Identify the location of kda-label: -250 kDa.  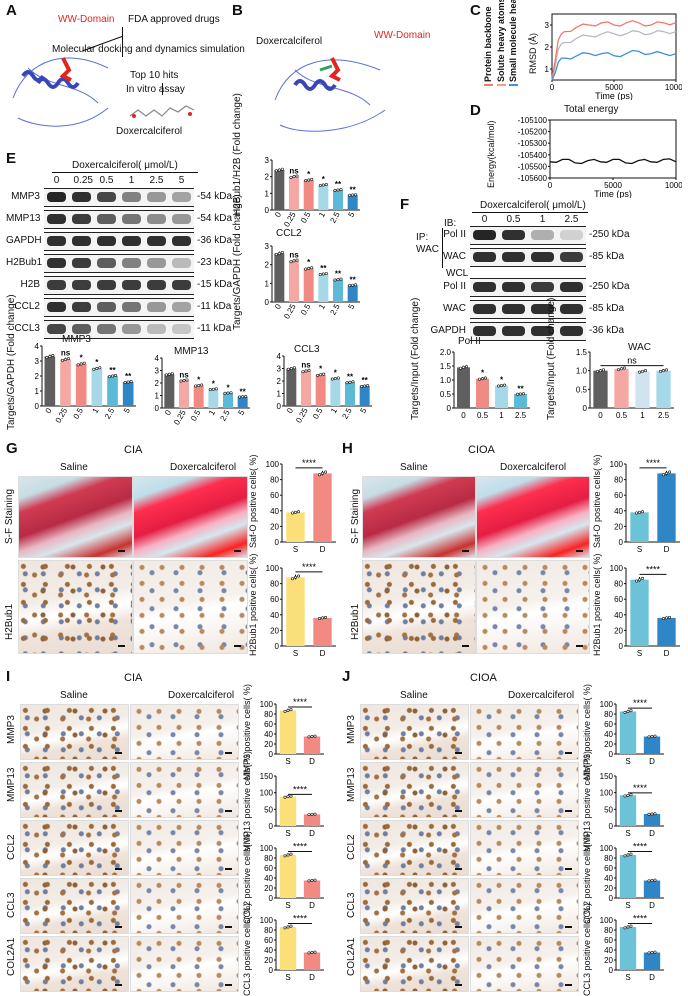
(609, 286).